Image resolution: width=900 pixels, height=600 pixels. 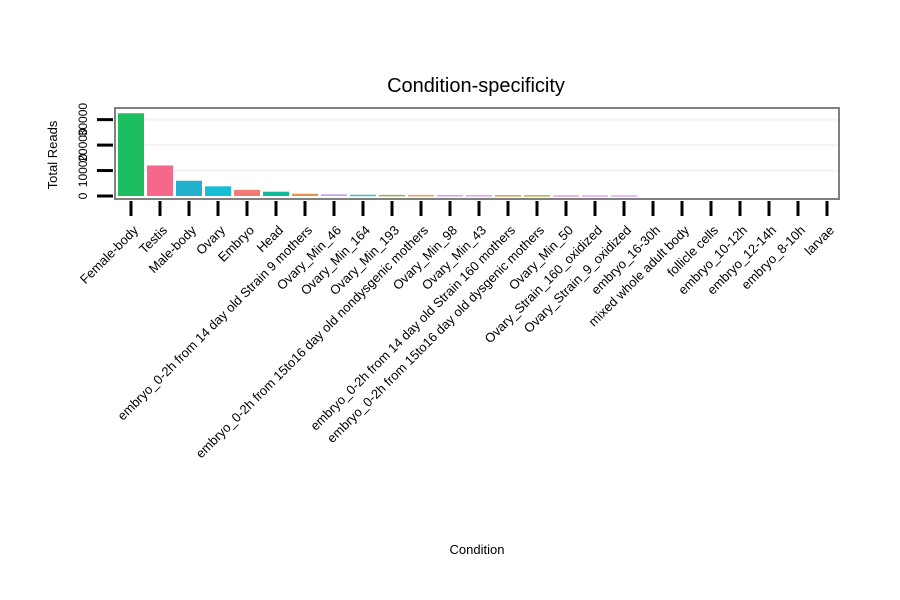 What do you see at coordinates (477, 549) in the screenshot?
I see `x-axis-title: Condition` at bounding box center [477, 549].